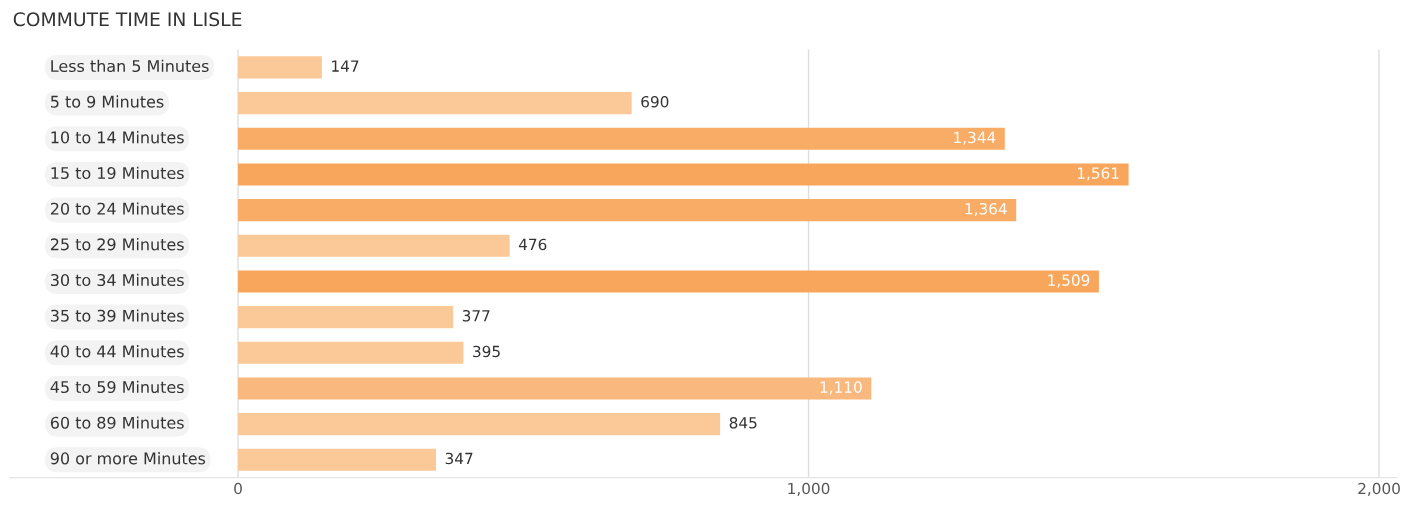  Describe the element at coordinates (128, 458) in the screenshot. I see `y-tick-label: 90 or more Minutes` at that location.